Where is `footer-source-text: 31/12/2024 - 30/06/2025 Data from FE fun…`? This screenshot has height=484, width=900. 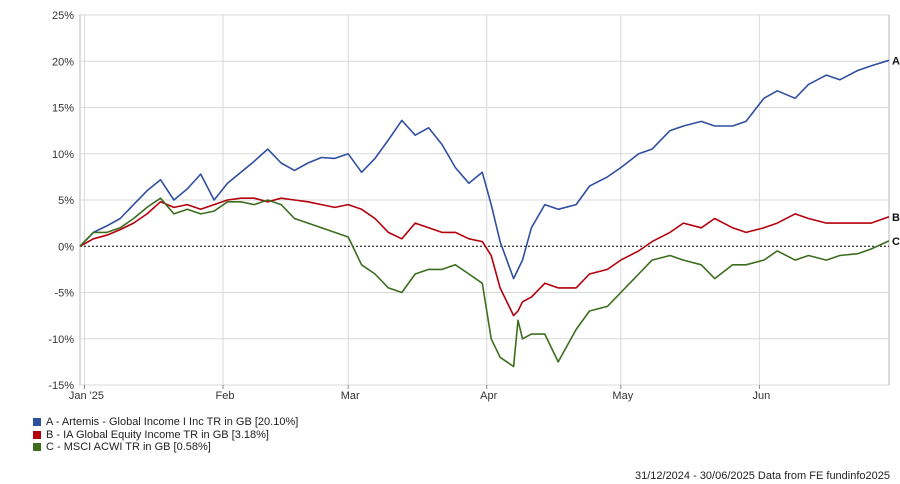
footer-source-text: 31/12/2024 - 30/06/2025 Data from FE fun… is located at coordinates (762, 476).